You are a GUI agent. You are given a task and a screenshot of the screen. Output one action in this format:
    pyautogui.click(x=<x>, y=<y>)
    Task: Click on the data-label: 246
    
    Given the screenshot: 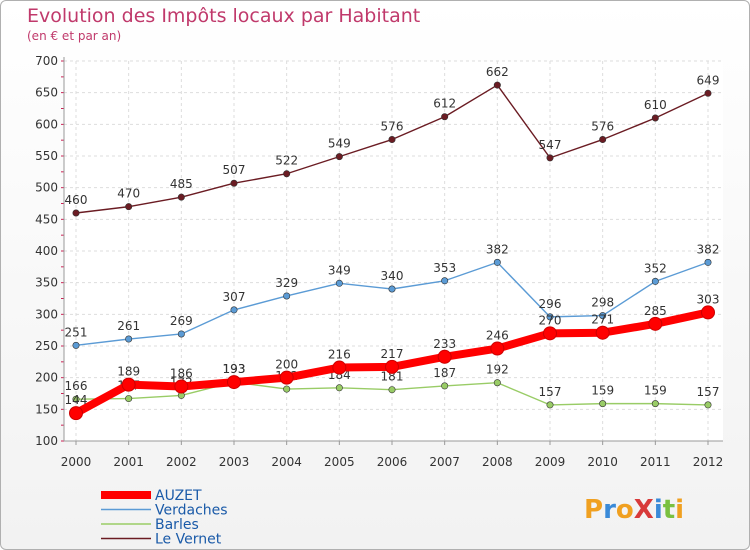 What is the action you would take?
    pyautogui.click(x=497, y=336)
    